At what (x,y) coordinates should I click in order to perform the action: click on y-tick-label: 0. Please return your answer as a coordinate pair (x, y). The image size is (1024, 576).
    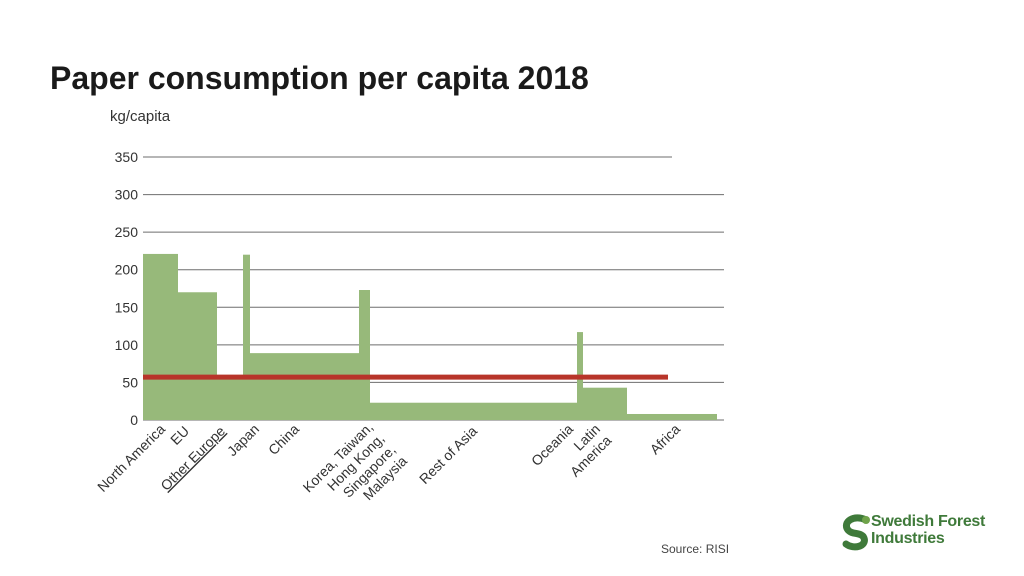
    Looking at the image, I should click on (134, 420).